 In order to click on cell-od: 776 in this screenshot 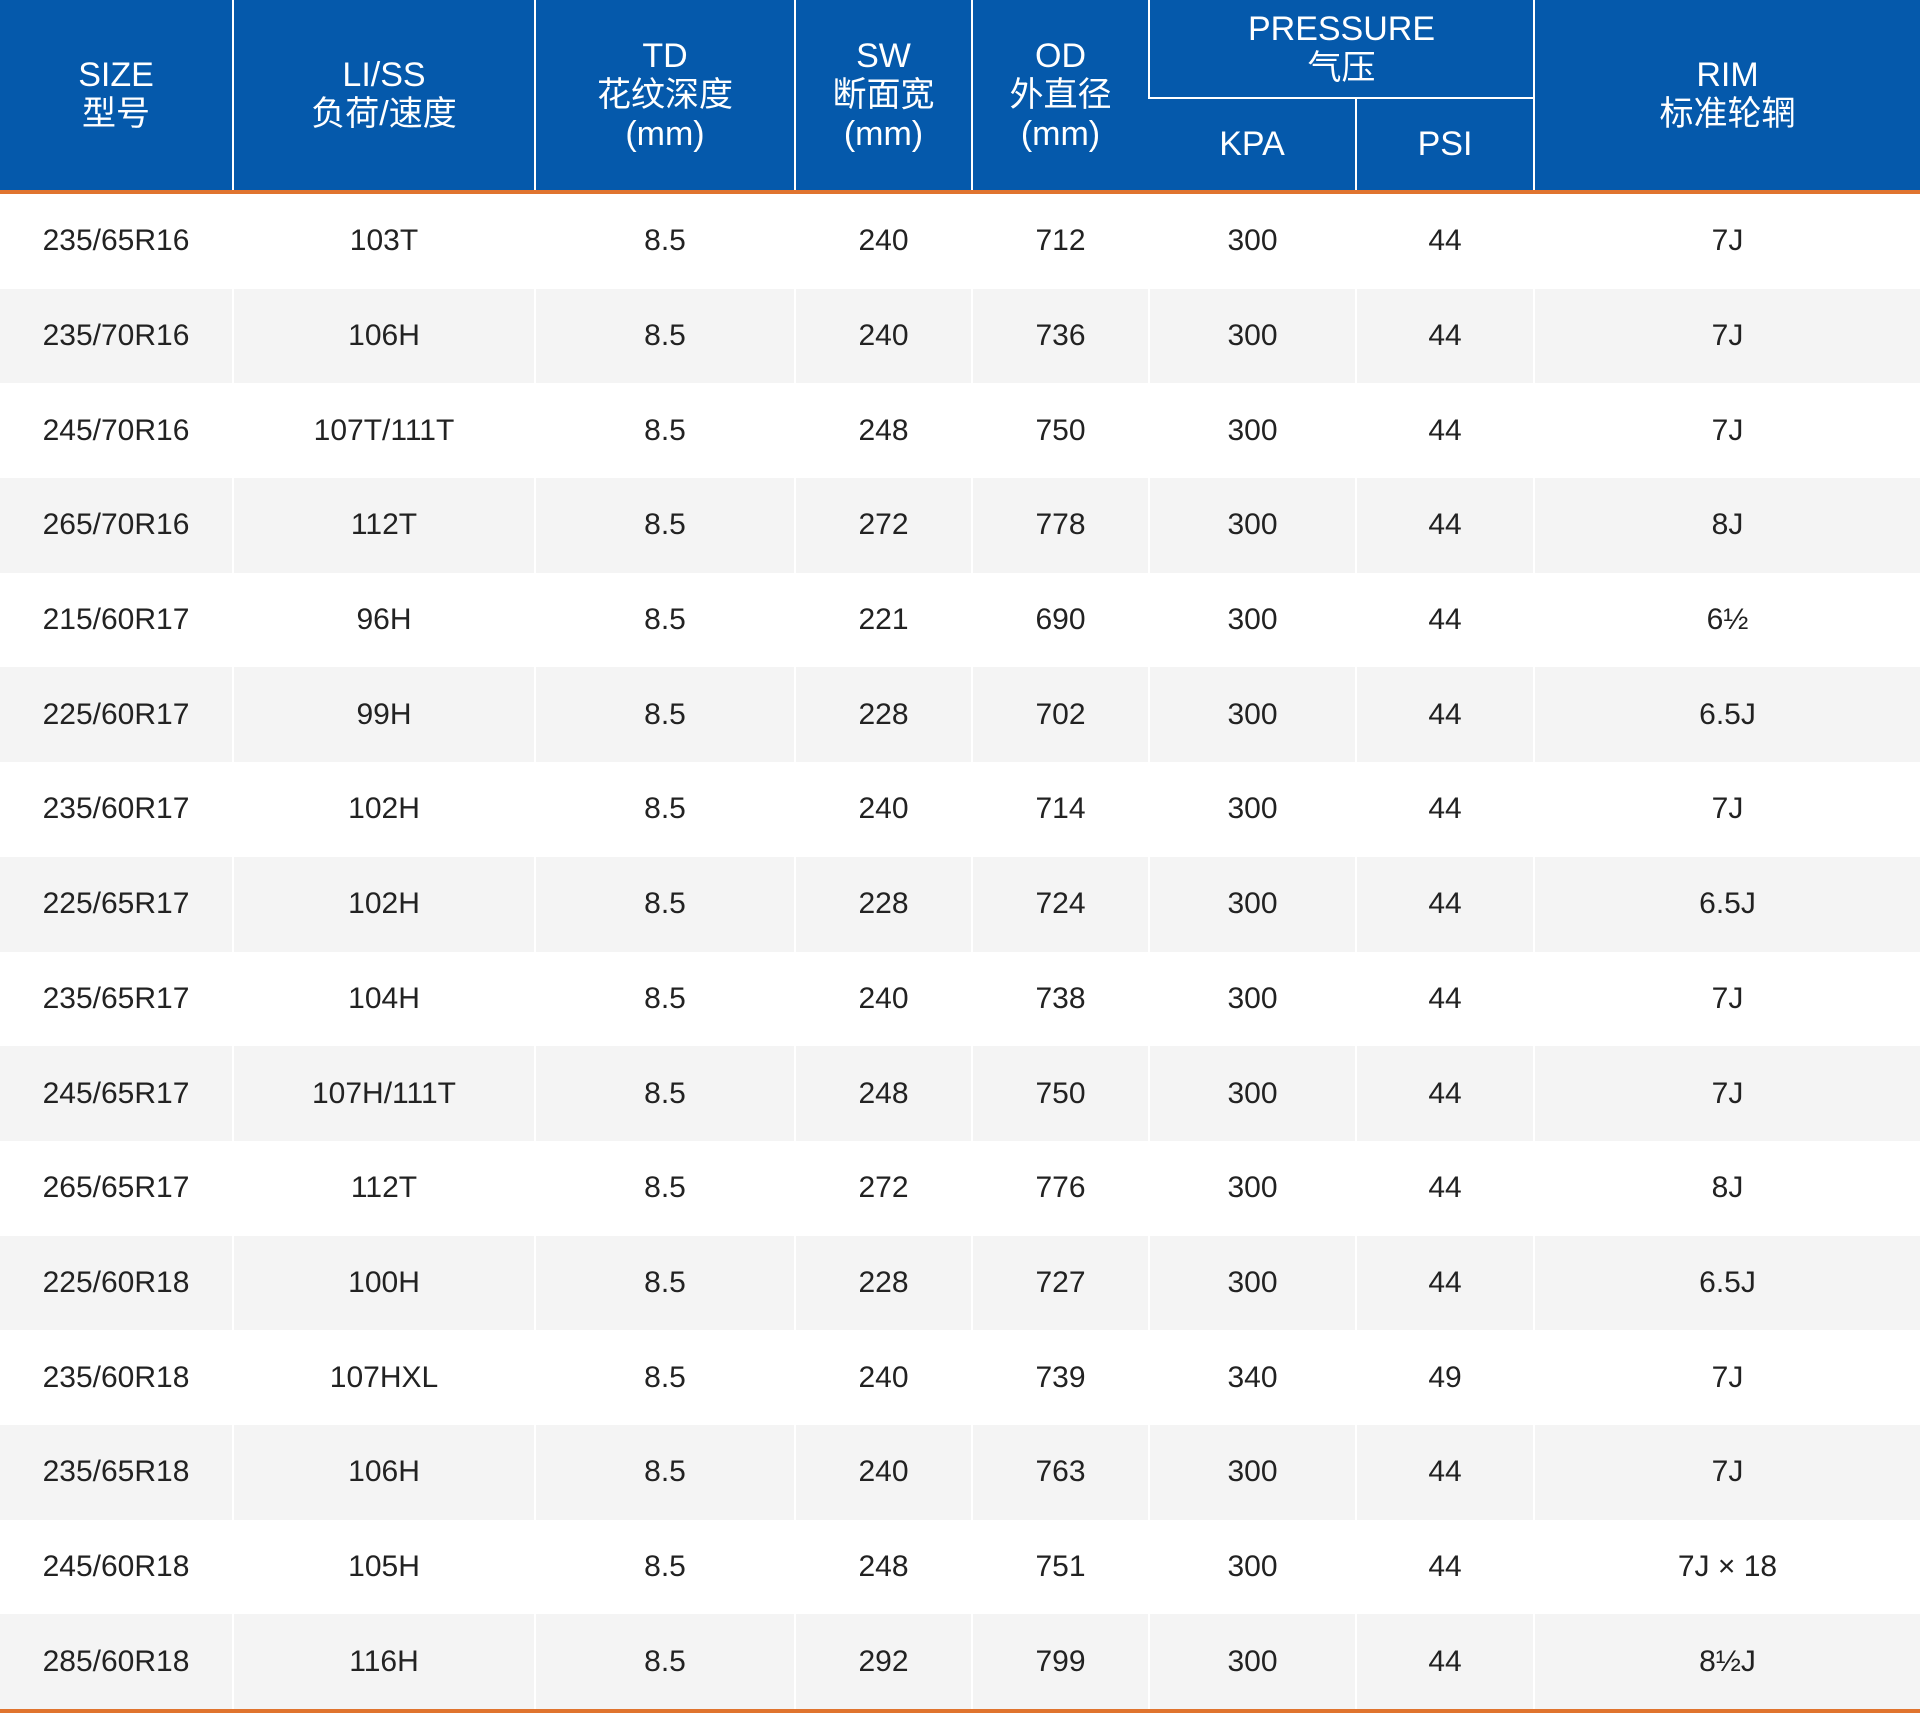, I will do `click(1060, 1188)`.